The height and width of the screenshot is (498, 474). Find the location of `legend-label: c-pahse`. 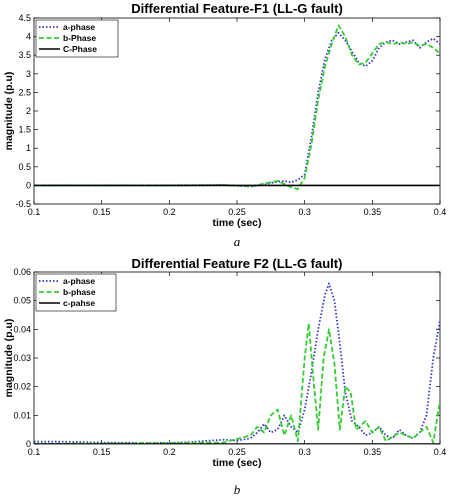

legend-label: c-pahse is located at coordinates (79, 303).